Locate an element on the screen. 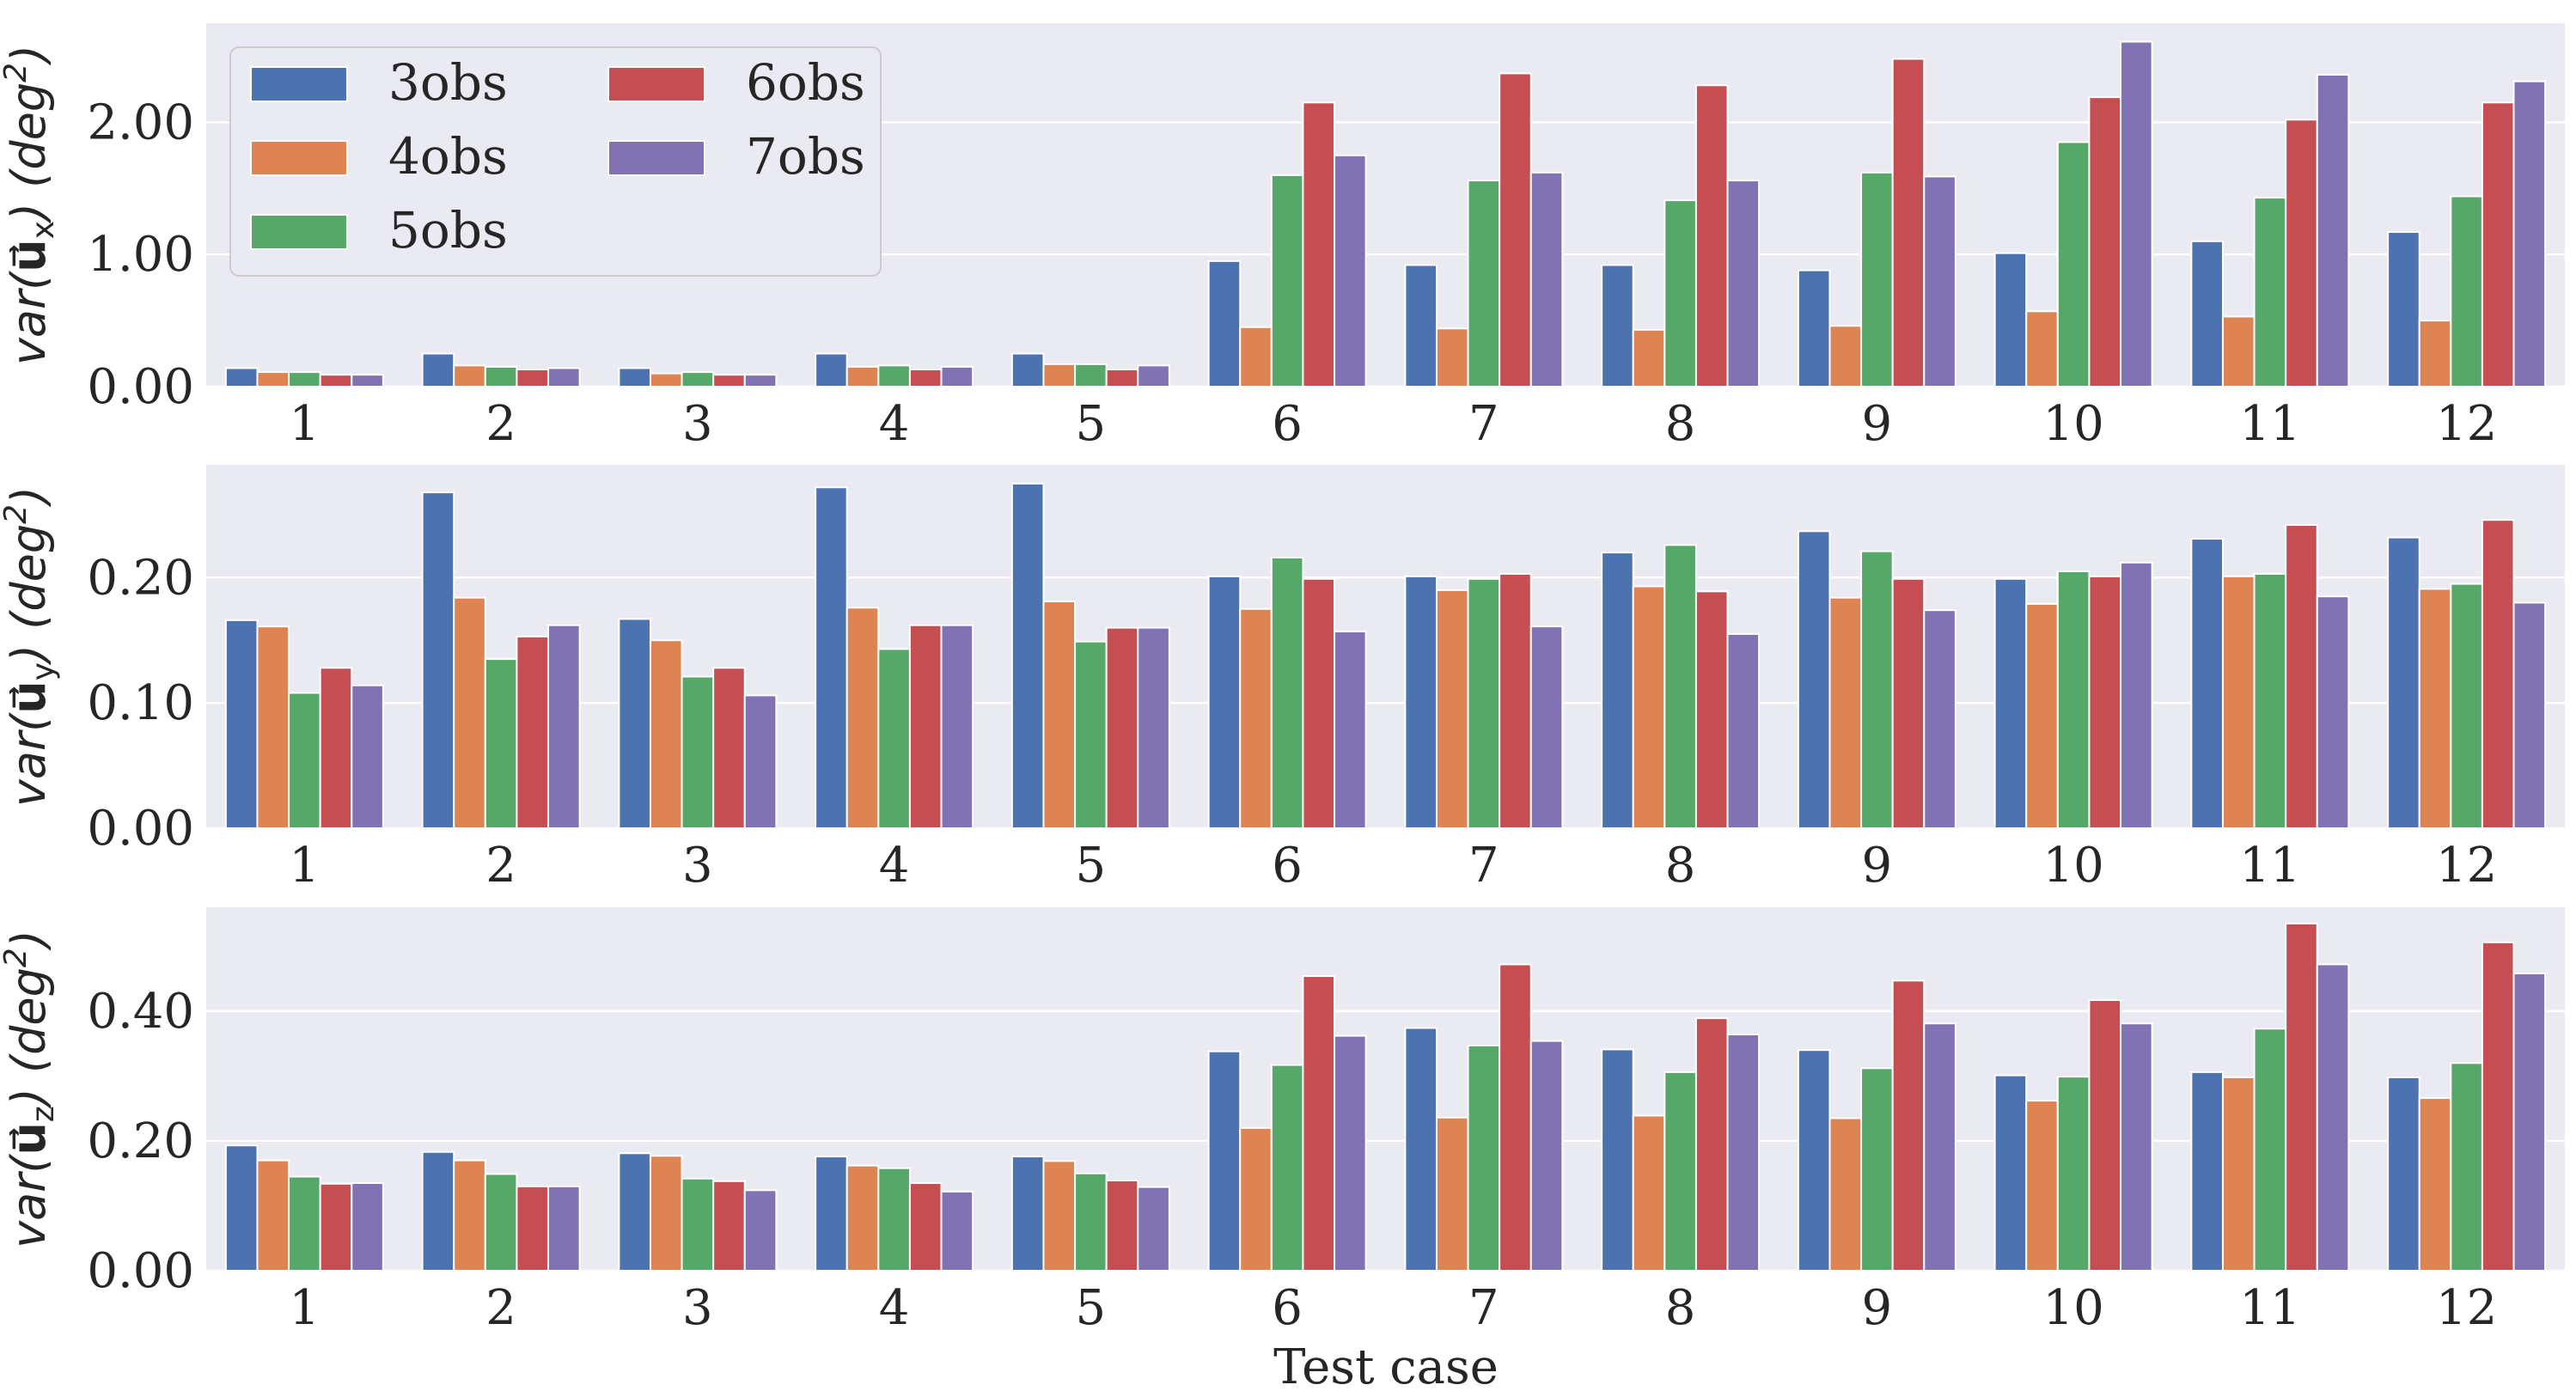  legend-swatch-7obs is located at coordinates (656, 158).